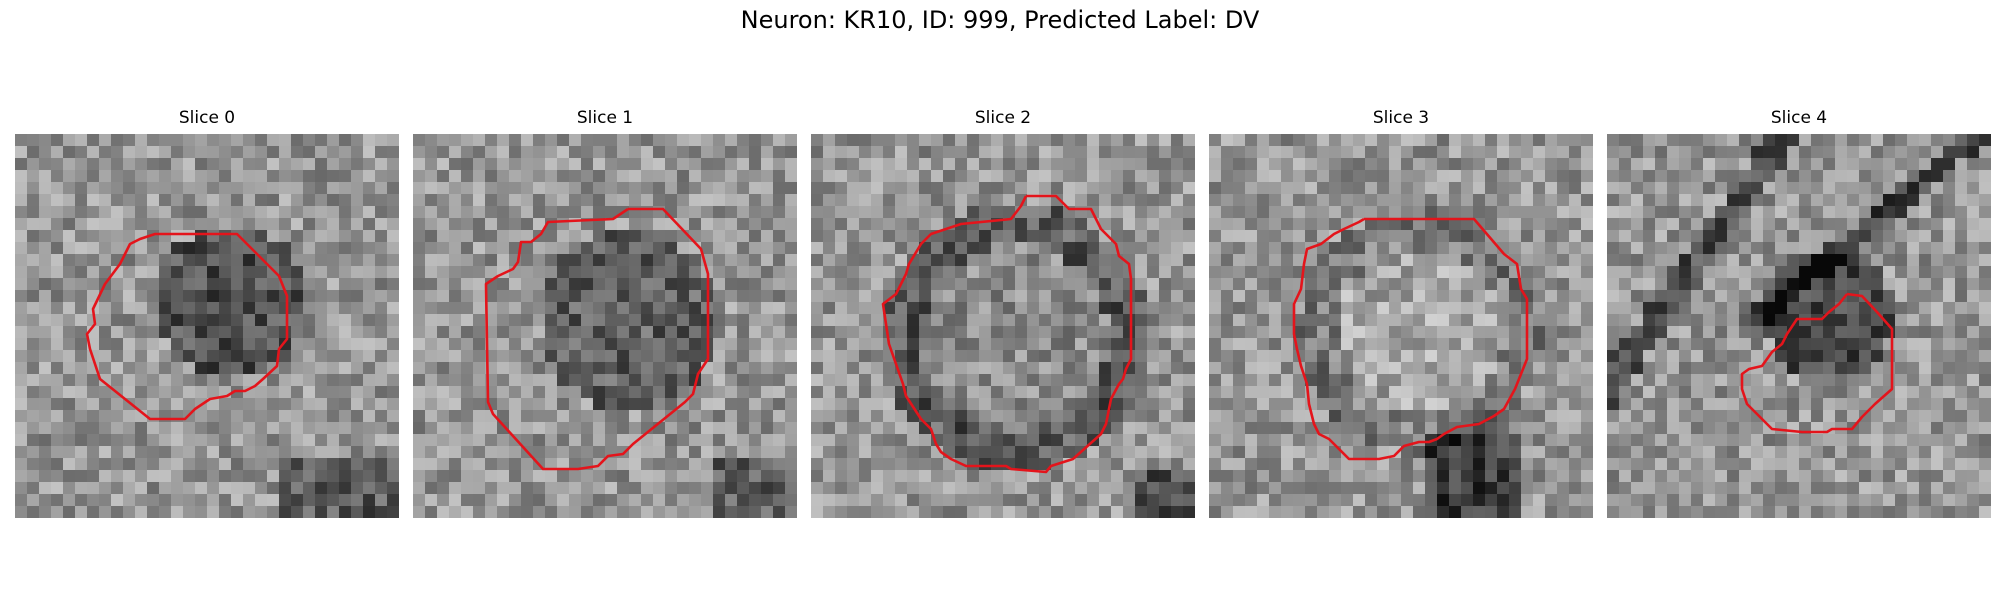  I want to click on slice-title: Slice 1, so click(605, 118).